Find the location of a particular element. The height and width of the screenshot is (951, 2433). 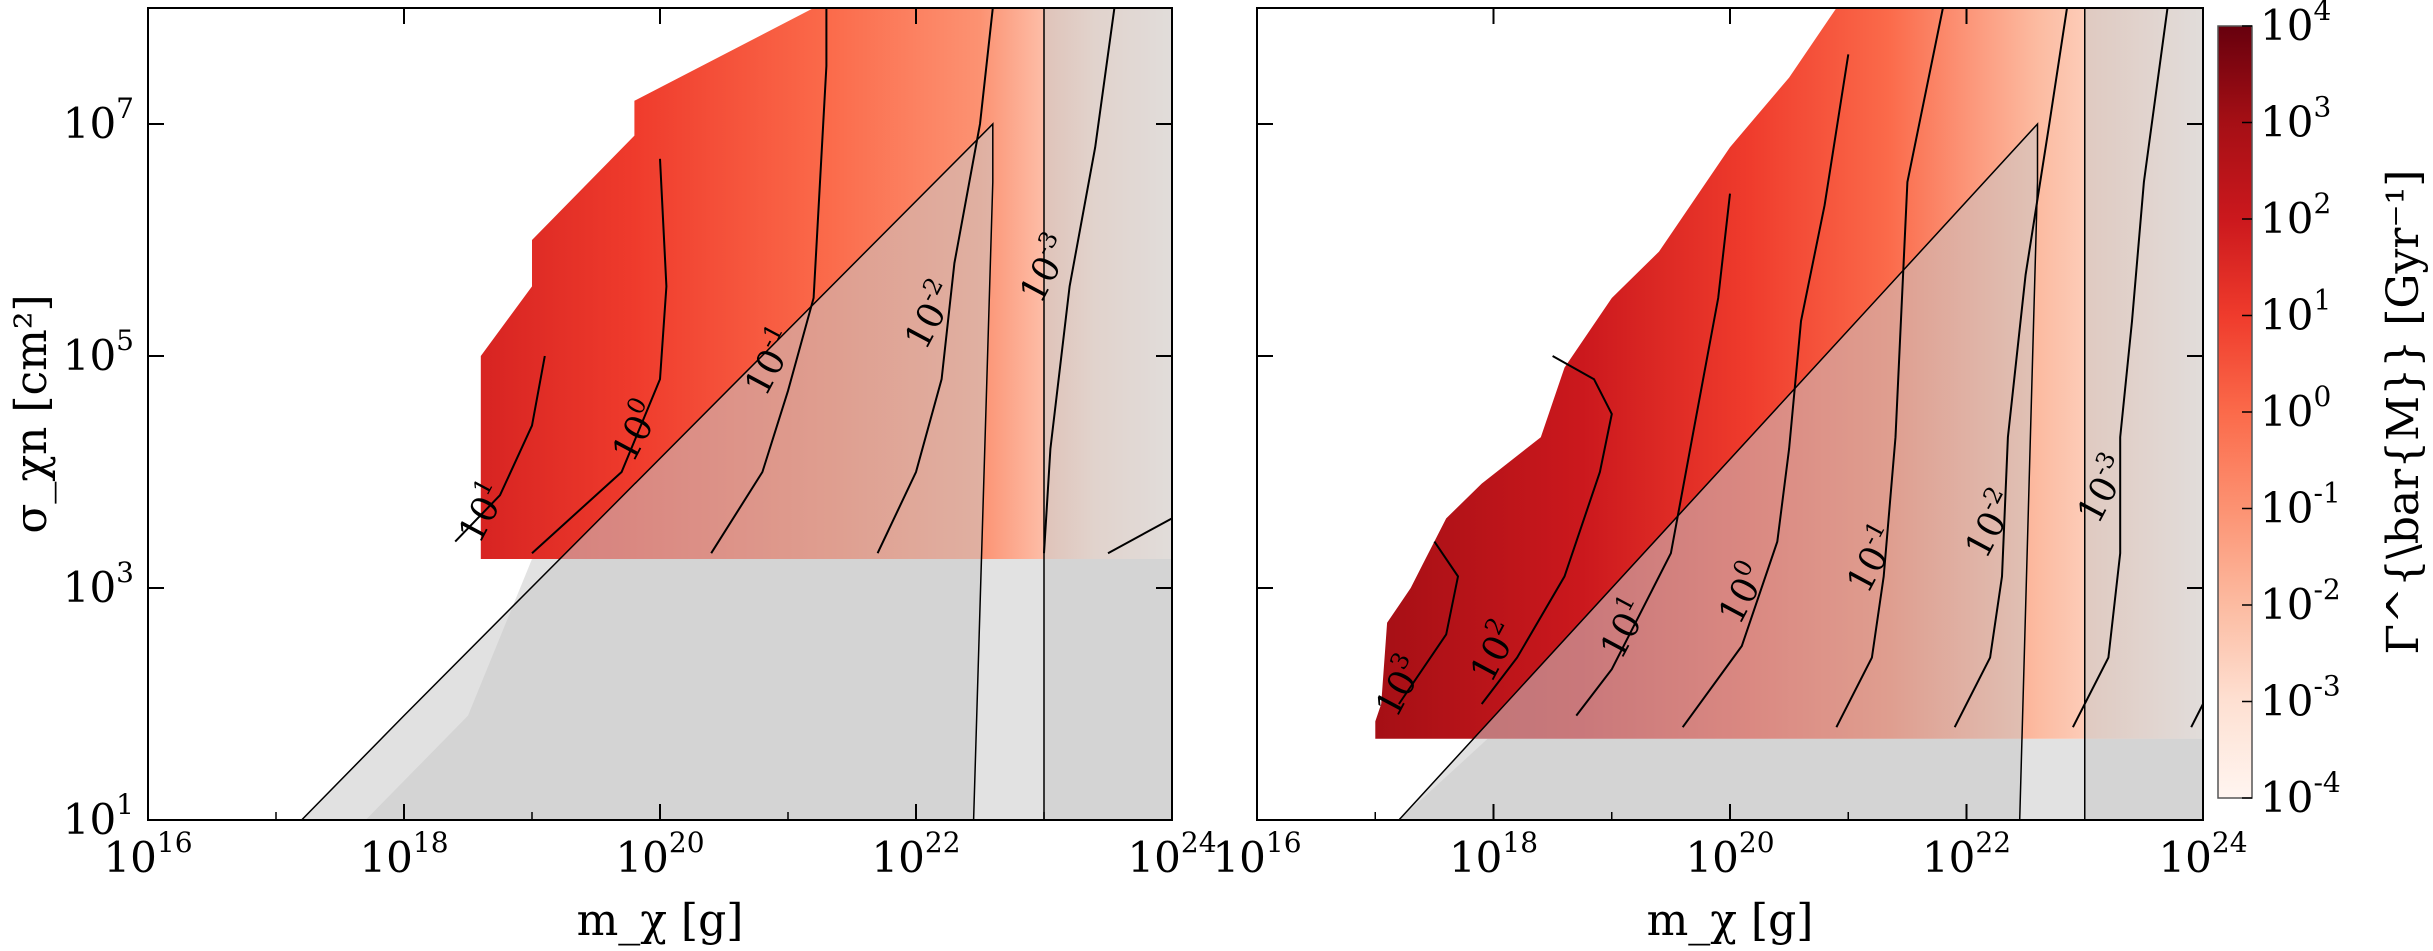

colorbar-tick-label: 10² is located at coordinates (2295, 215).